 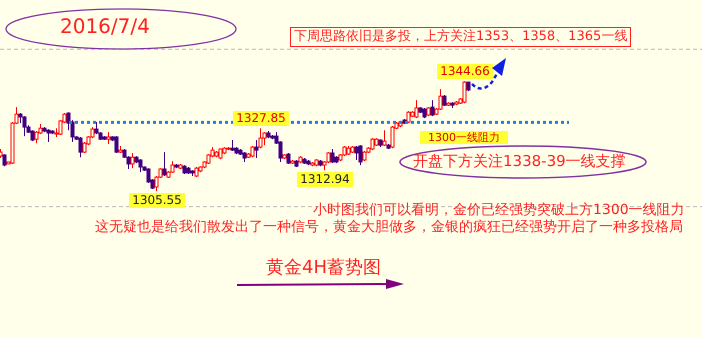 I want to click on annotation: 1305.55, so click(x=157, y=200).